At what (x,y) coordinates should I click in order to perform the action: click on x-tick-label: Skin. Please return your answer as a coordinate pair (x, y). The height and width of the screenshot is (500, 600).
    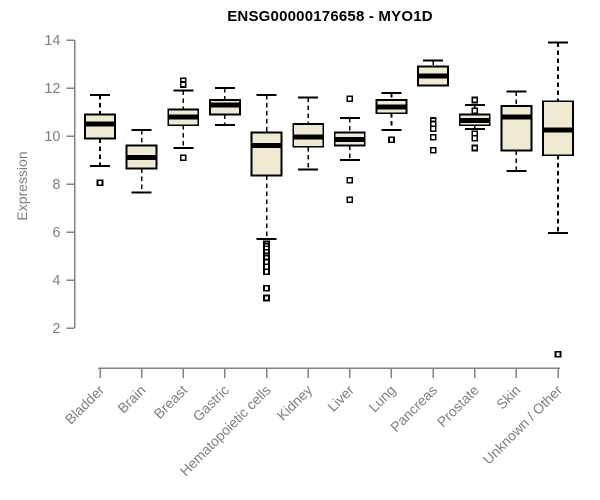
    Looking at the image, I should click on (508, 397).